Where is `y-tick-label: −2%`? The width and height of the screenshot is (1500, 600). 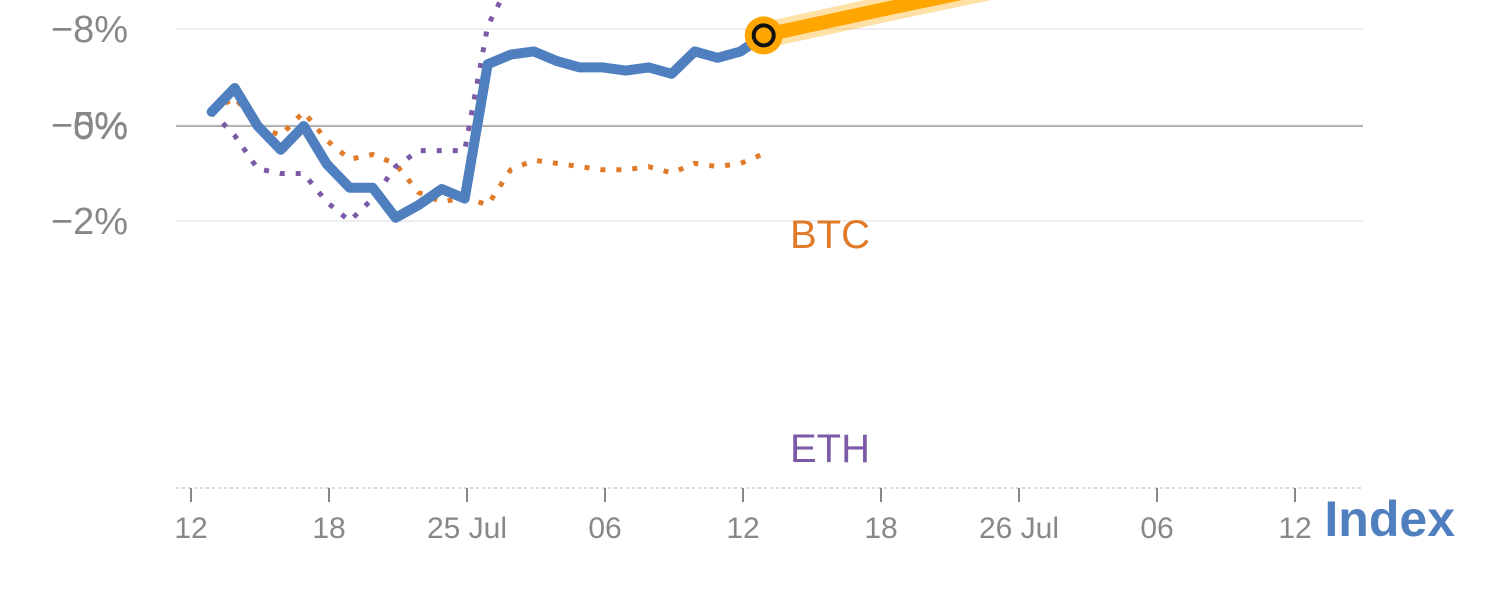
y-tick-label: −2% is located at coordinates (89, 222).